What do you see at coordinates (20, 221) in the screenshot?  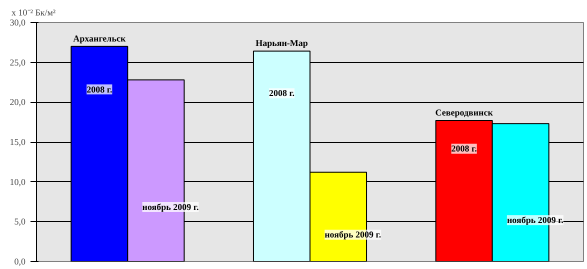 I see `y-tick-label: 5,0` at bounding box center [20, 221].